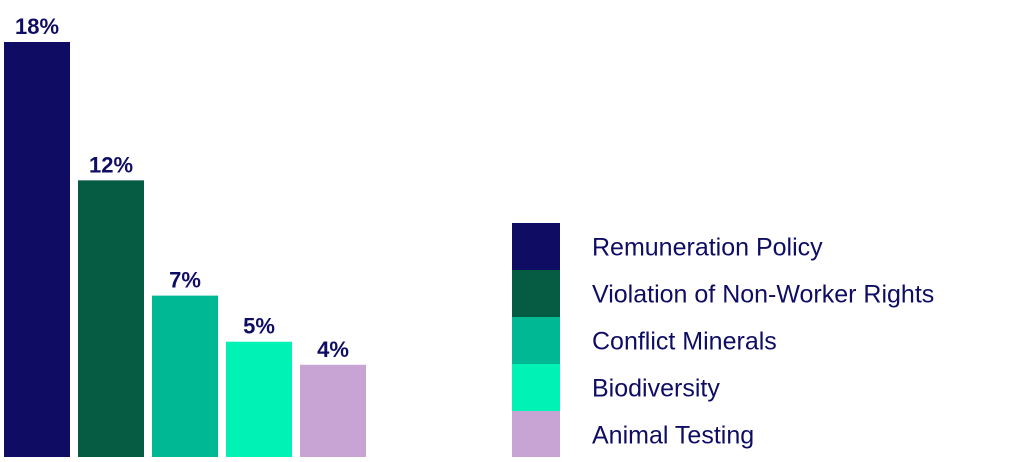  Describe the element at coordinates (684, 342) in the screenshot. I see `legend-label-2: Conflict Minerals` at that location.